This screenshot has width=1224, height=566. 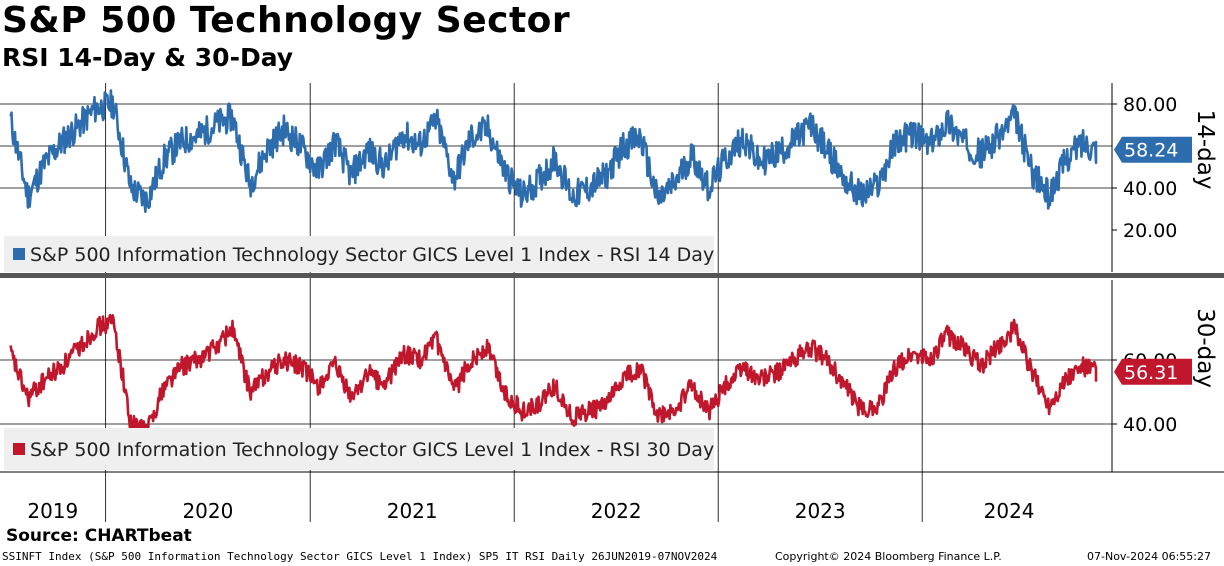 What do you see at coordinates (888, 556) in the screenshot?
I see `copyright-text: Copyright© 2024 Bloomberg Finance L.P.` at bounding box center [888, 556].